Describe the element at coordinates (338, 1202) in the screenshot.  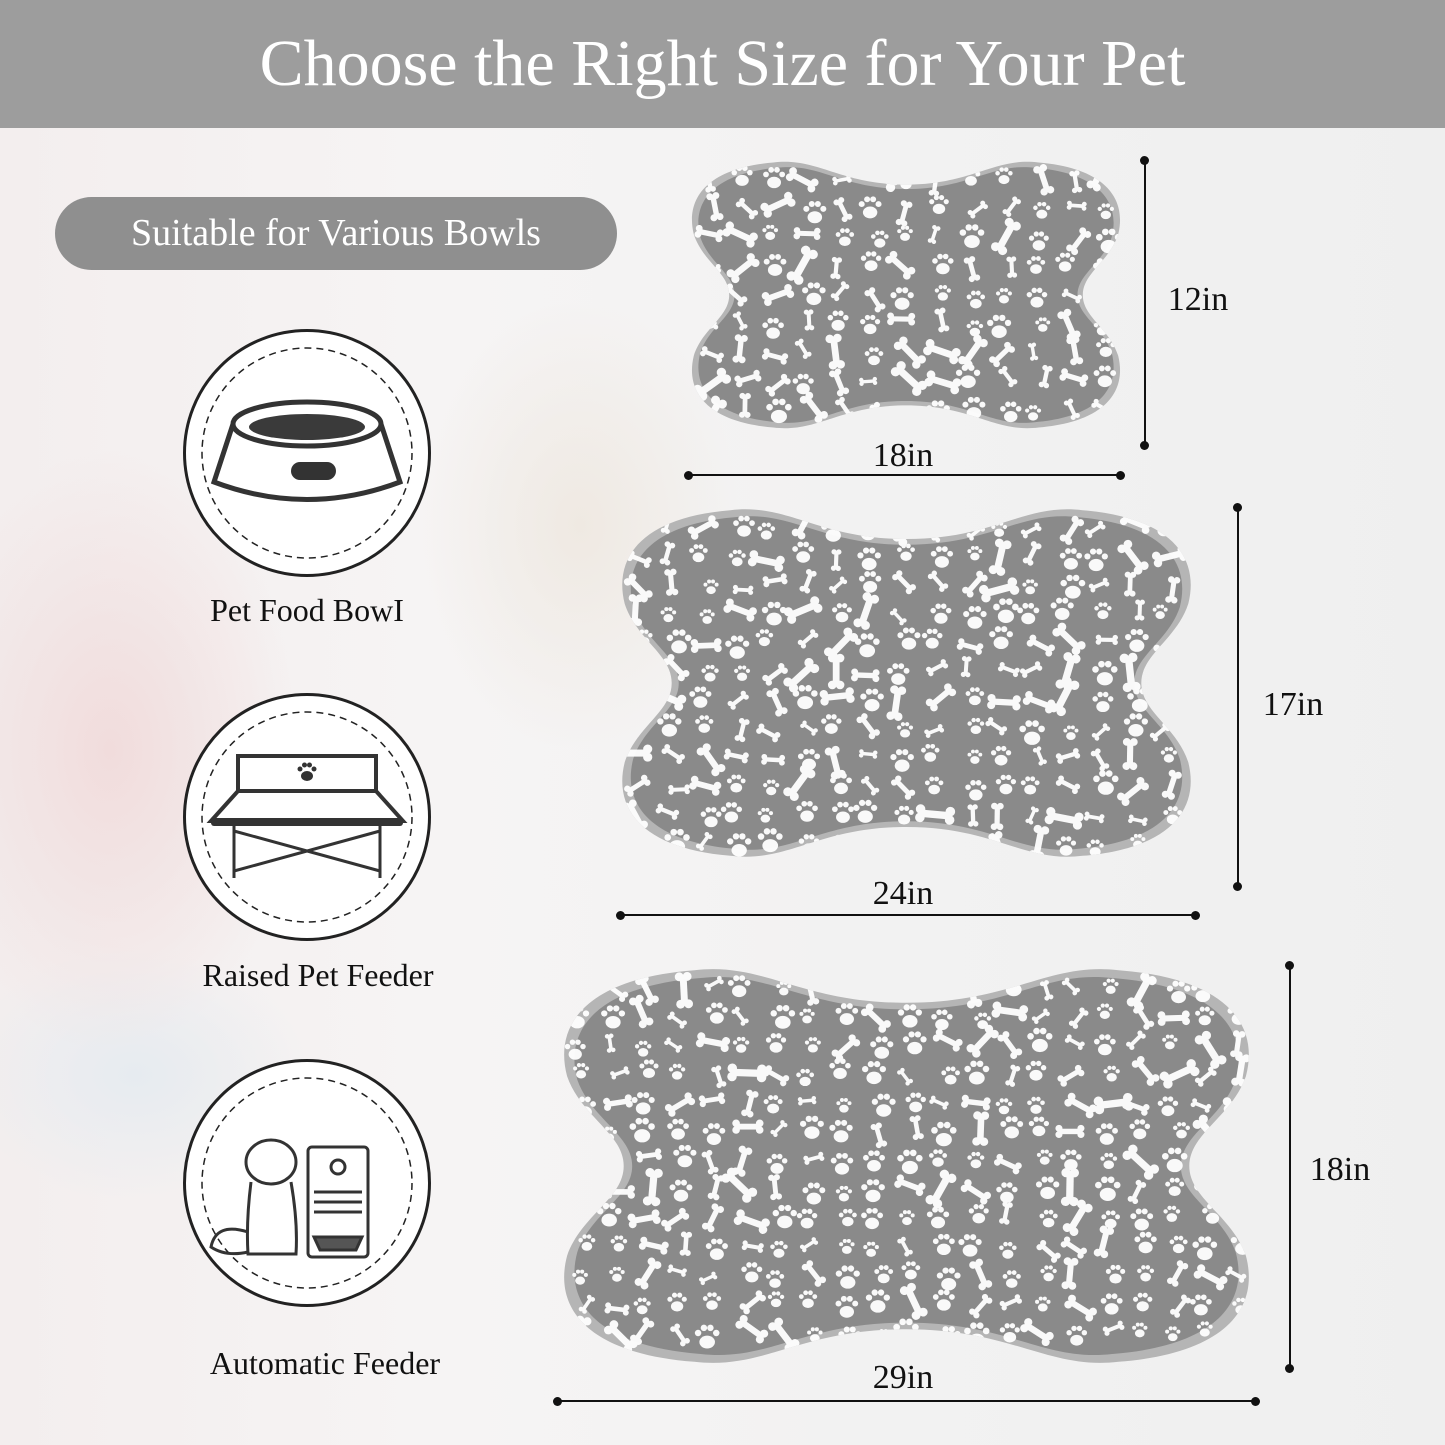
I see `feeder-machine-icon` at that location.